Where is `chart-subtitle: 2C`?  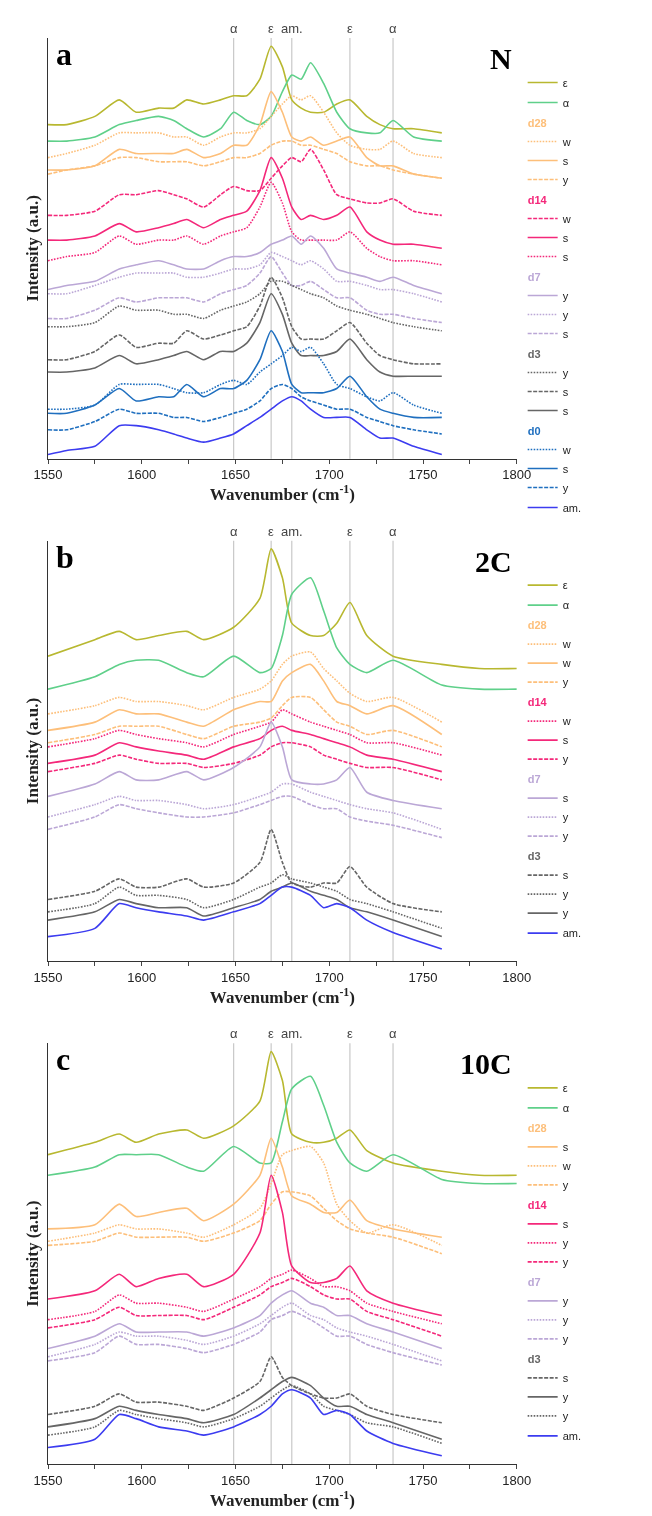 chart-subtitle: 2C is located at coordinates (493, 561).